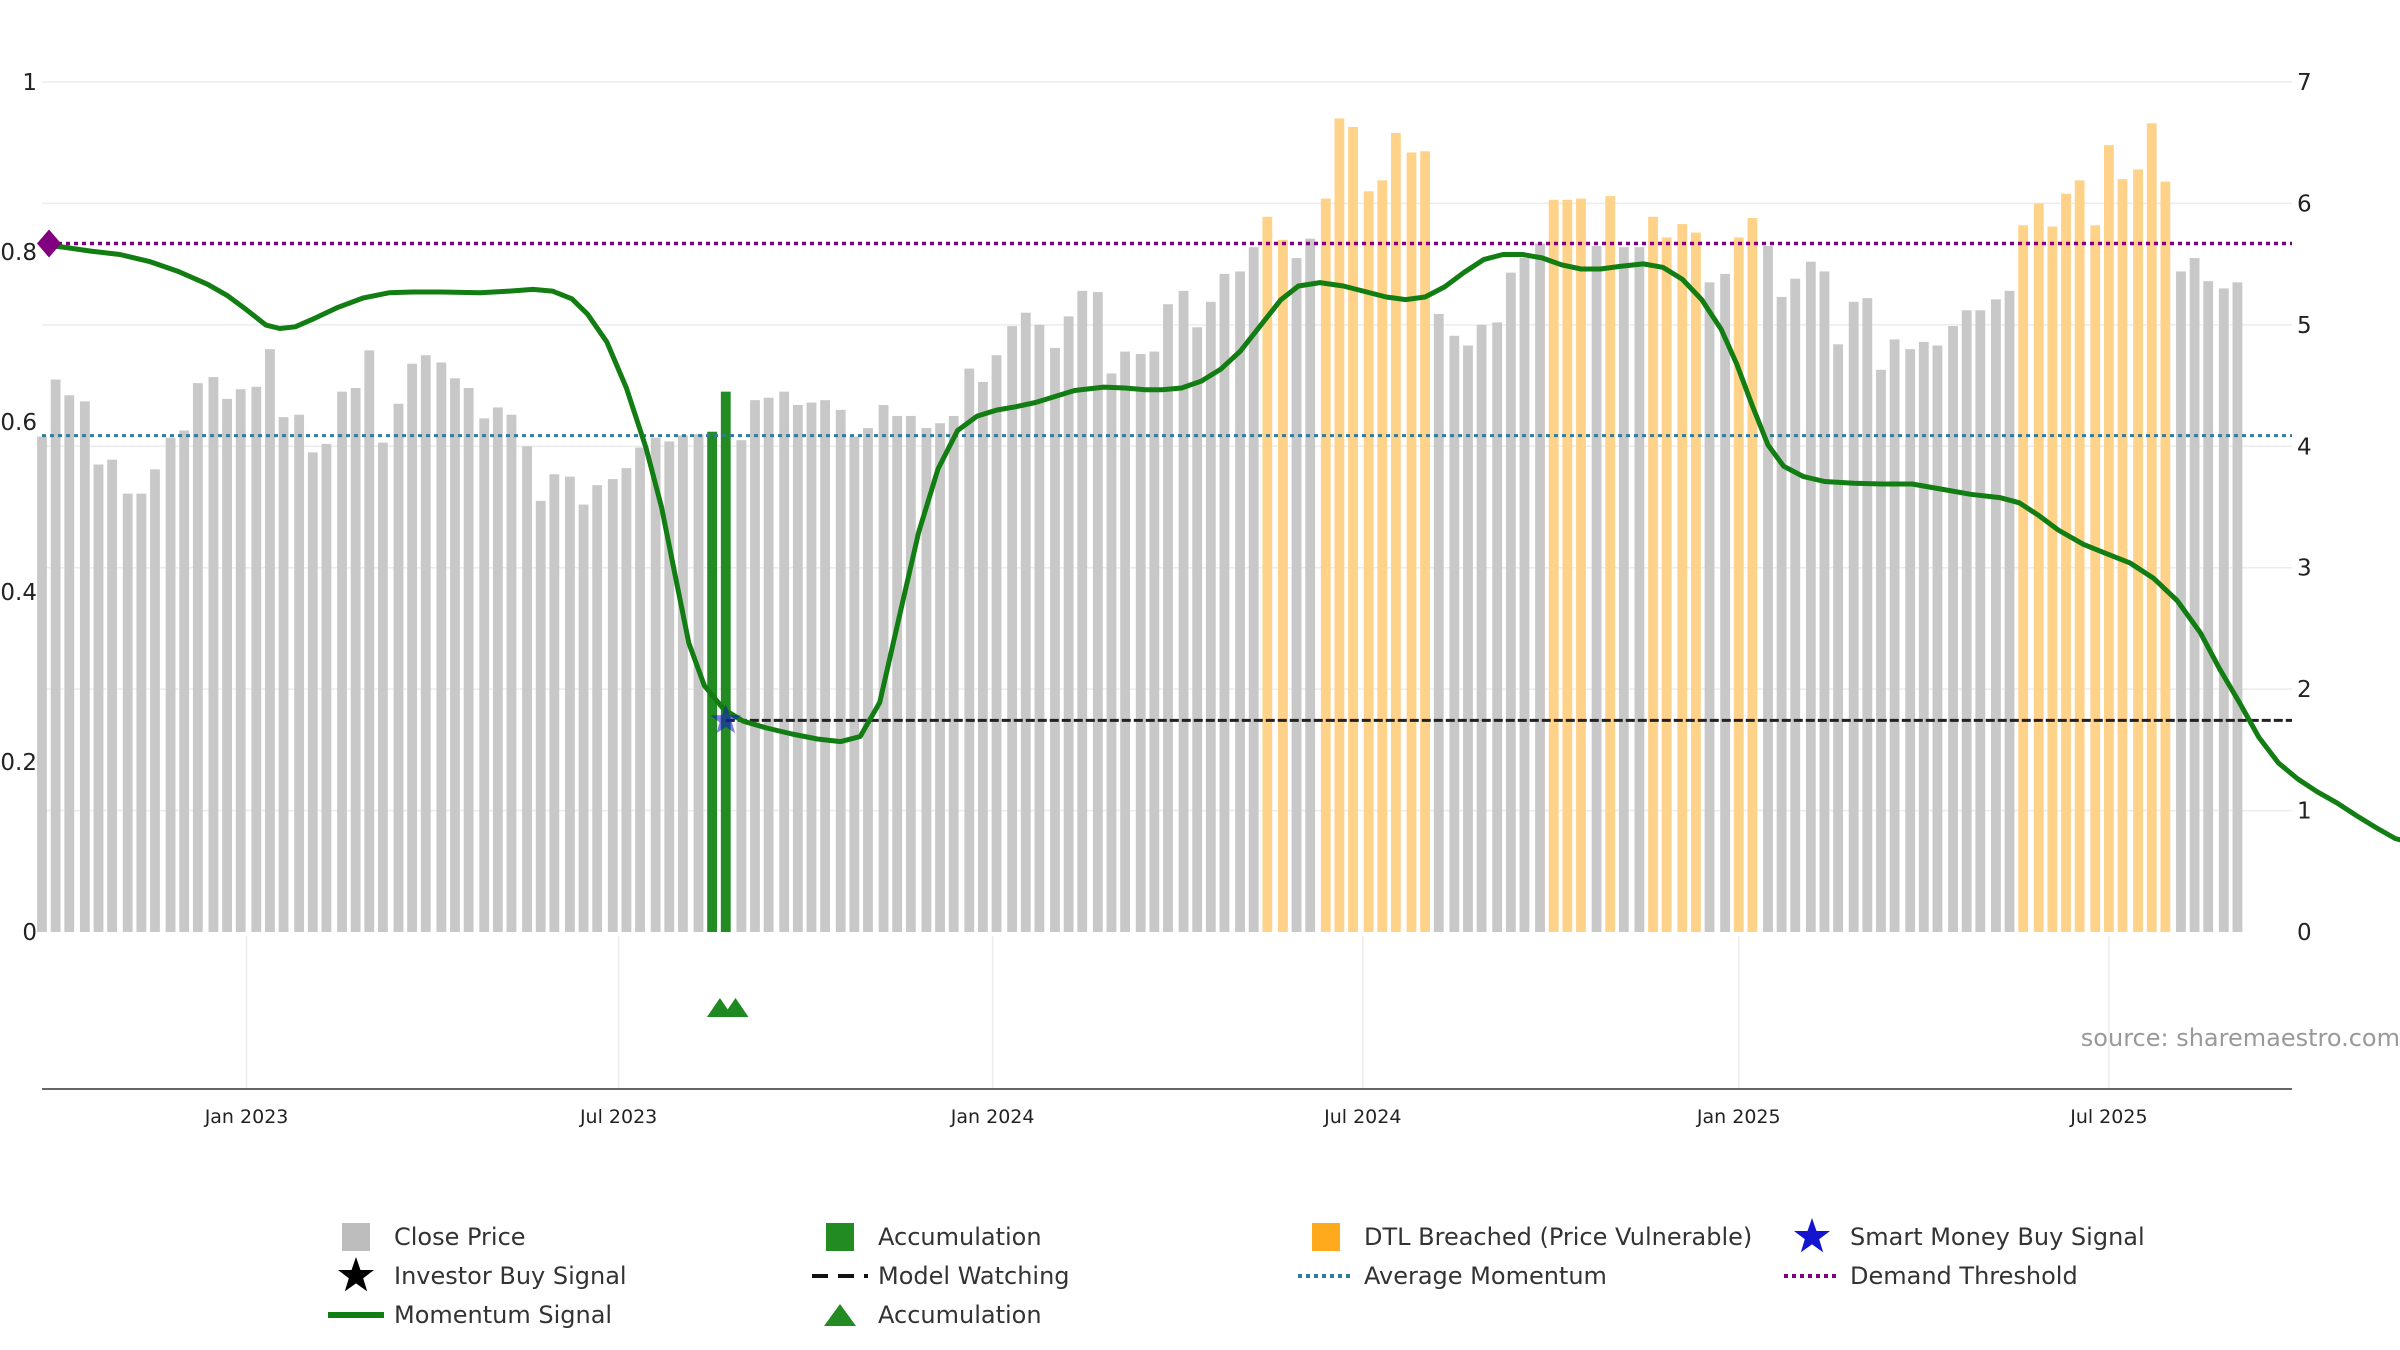  I want to click on x-tick-label: Jan 2024, so click(992, 1117).